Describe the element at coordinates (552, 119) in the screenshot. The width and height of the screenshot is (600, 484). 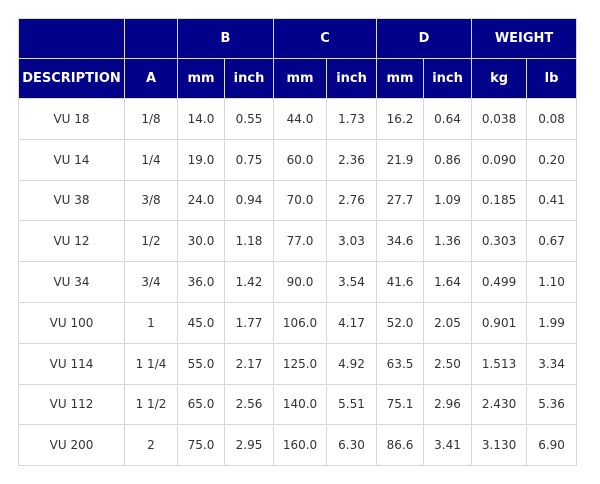
I see `cell-weight-lb: 0.08` at that location.